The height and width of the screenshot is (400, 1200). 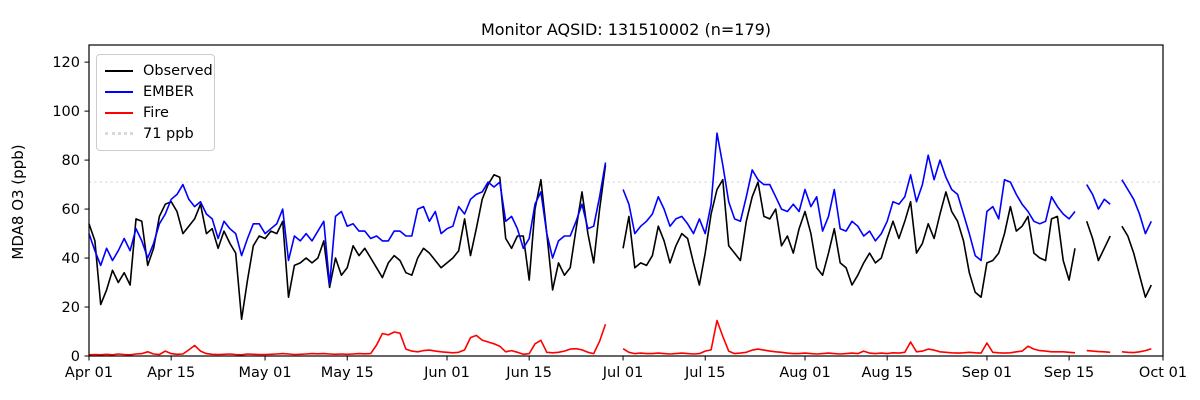 What do you see at coordinates (1069, 373) in the screenshot?
I see `x-tick-label: Sep 15` at bounding box center [1069, 373].